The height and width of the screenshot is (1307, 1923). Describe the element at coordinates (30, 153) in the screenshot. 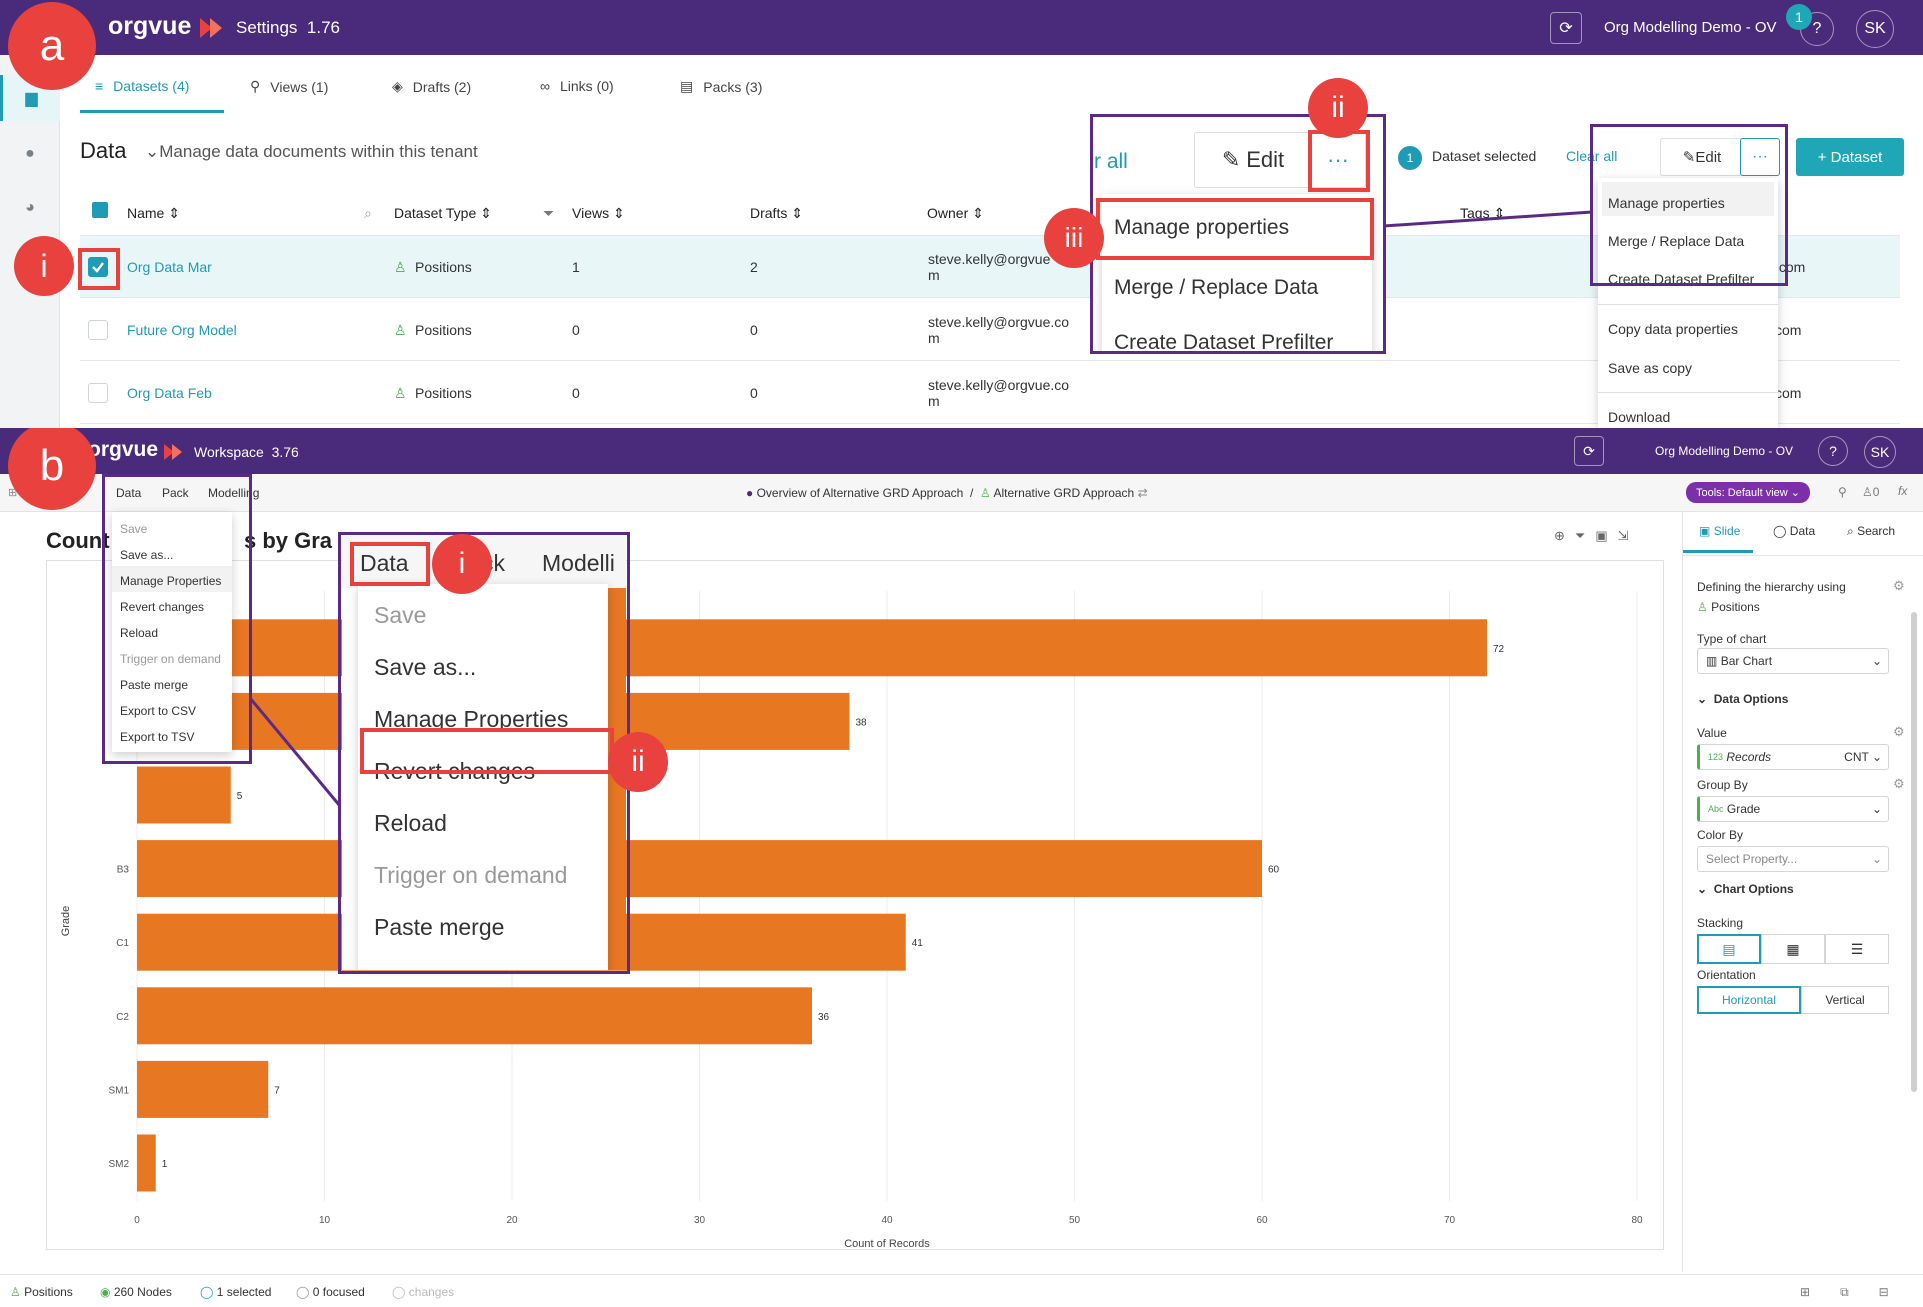

I see `users-icon: ●` at that location.